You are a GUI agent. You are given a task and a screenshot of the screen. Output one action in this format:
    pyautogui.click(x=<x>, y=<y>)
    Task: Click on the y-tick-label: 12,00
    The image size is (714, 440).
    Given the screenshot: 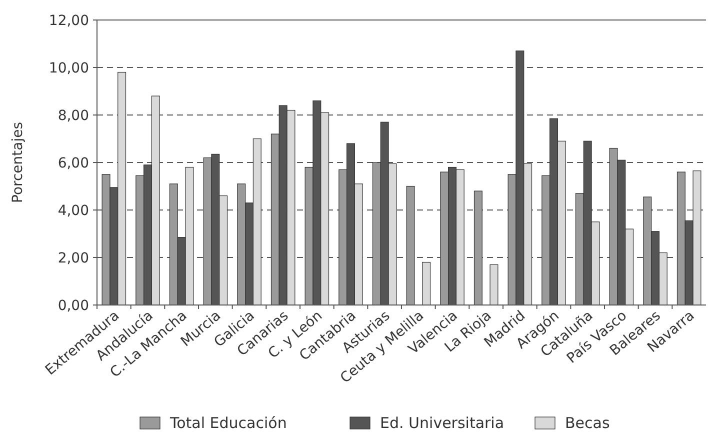 What is the action you would take?
    pyautogui.click(x=68, y=20)
    